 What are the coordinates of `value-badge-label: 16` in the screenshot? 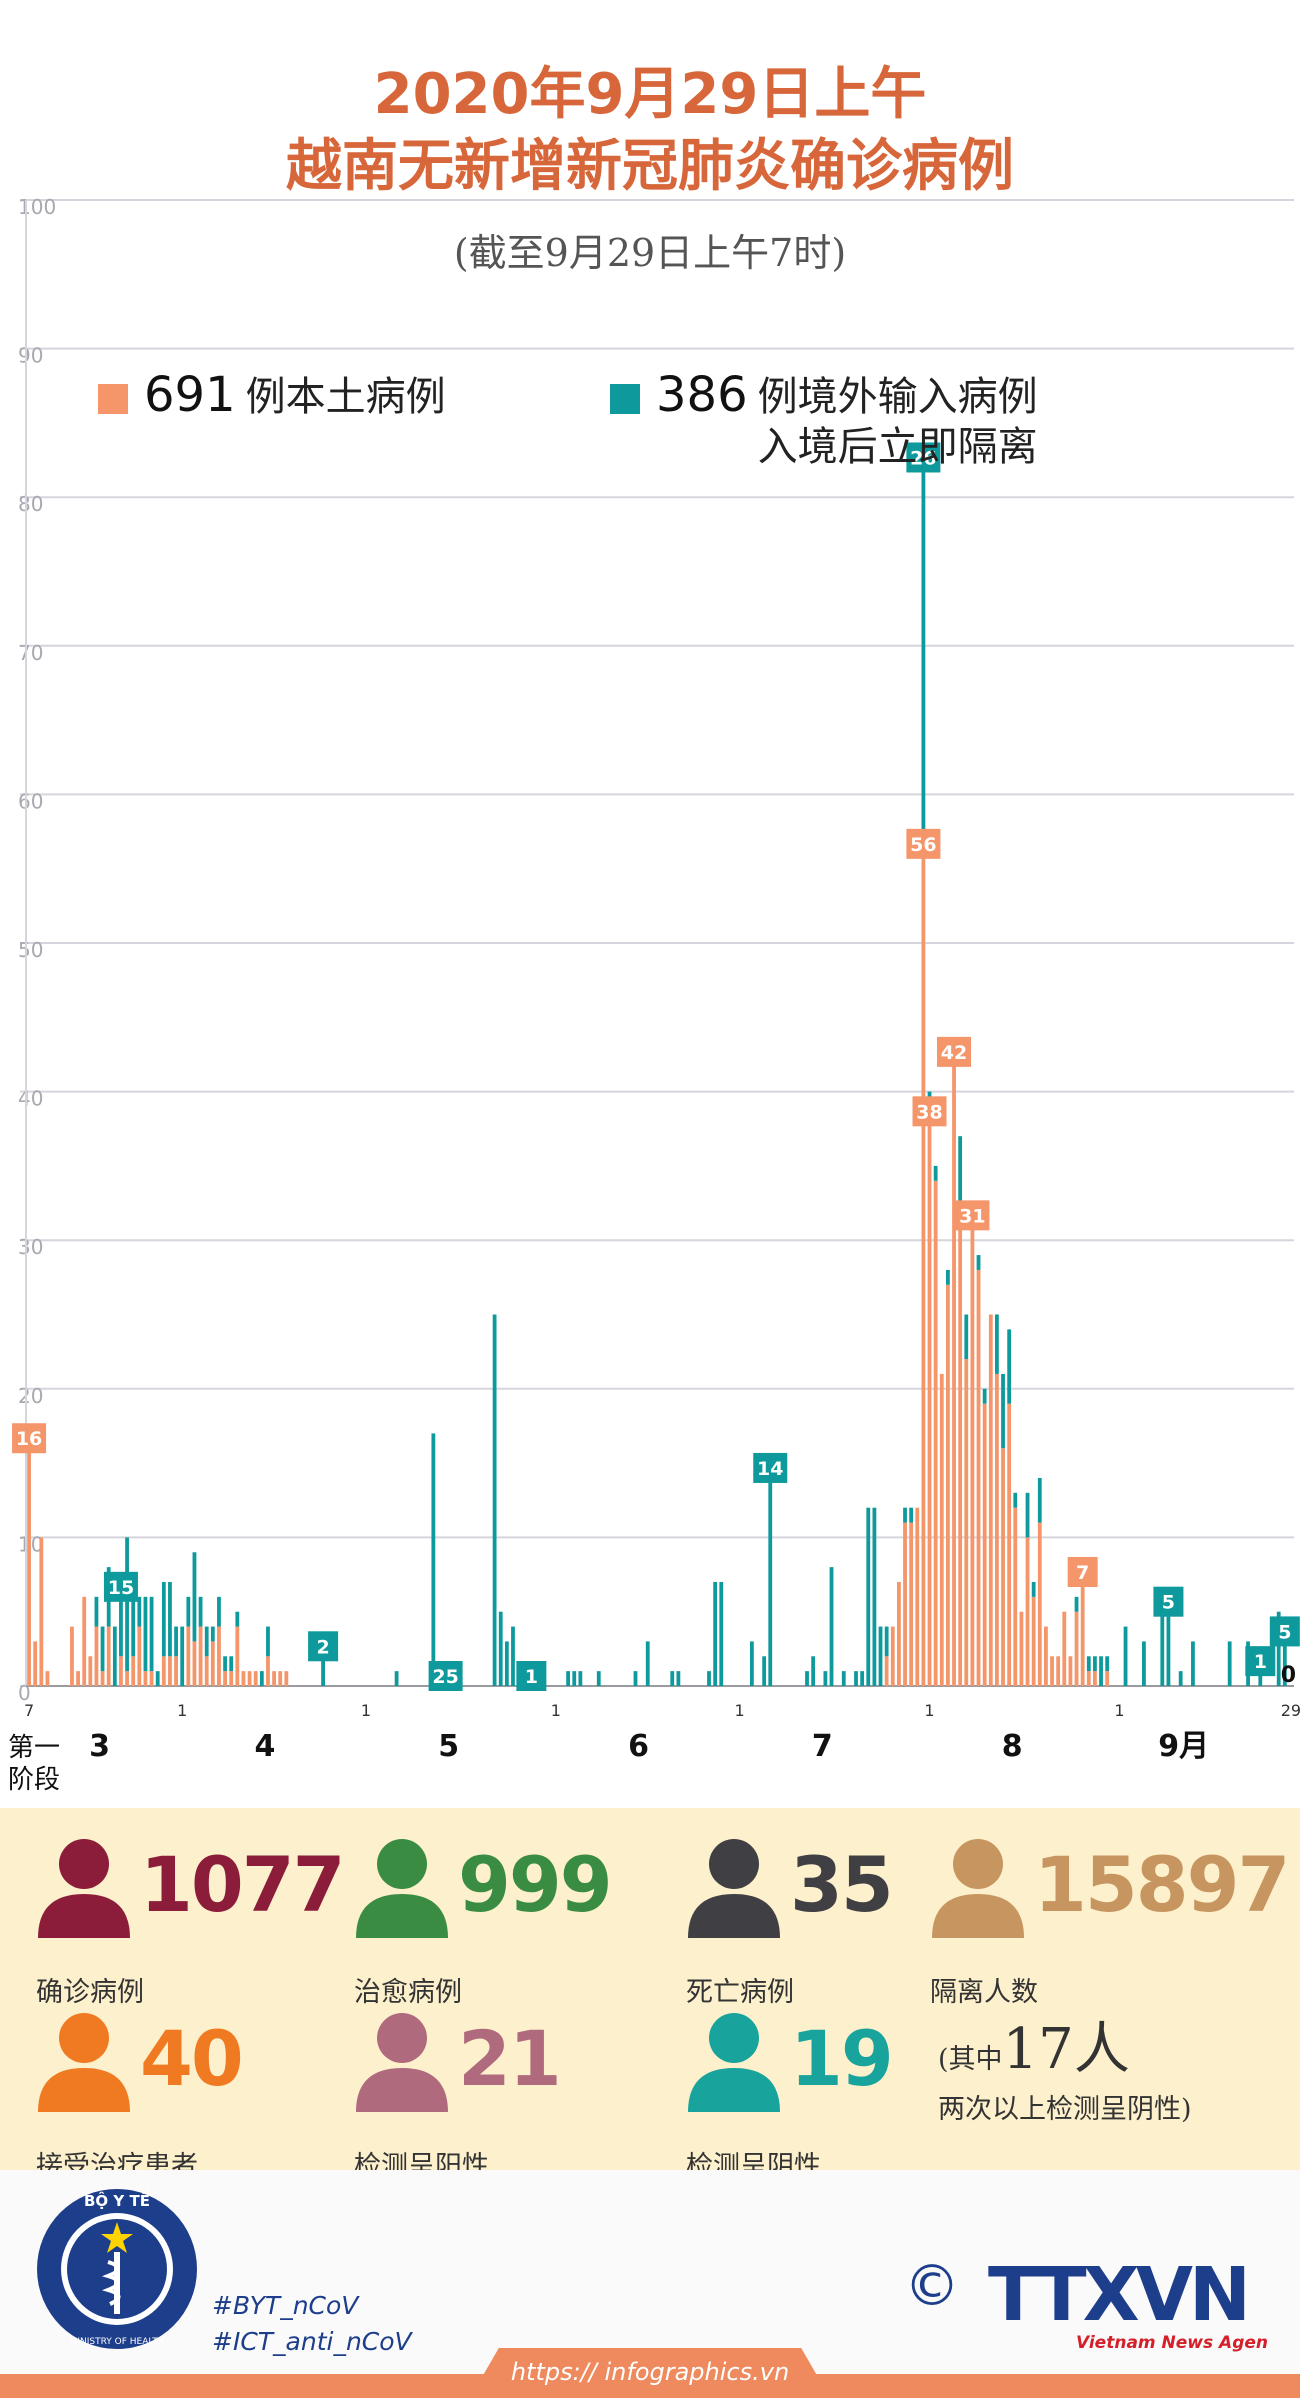 It's located at (29, 1439).